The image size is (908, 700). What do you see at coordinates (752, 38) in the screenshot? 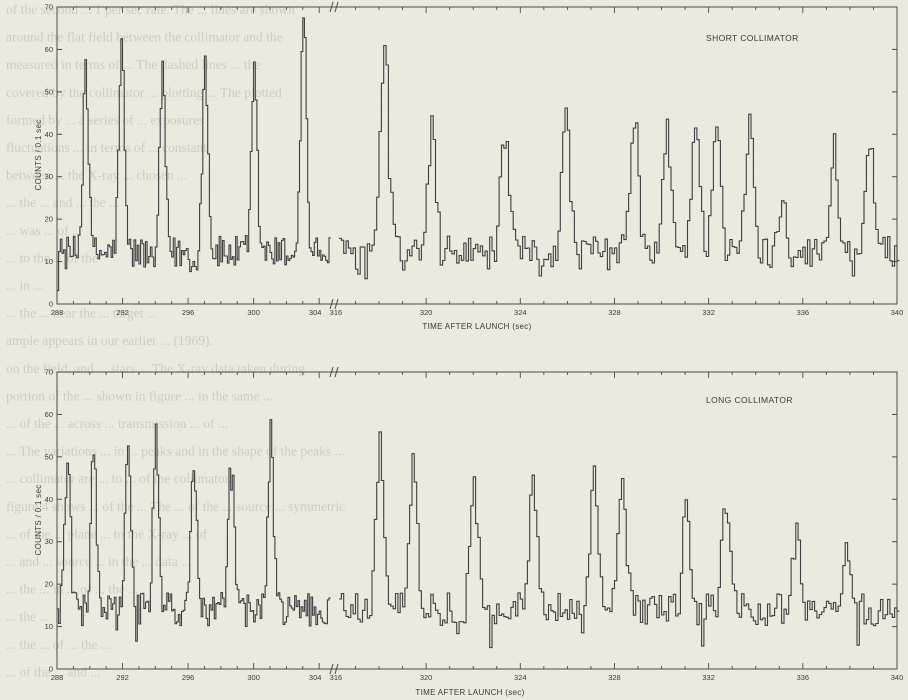
I see `panel-title: SHORT COLLIMATOR` at bounding box center [752, 38].